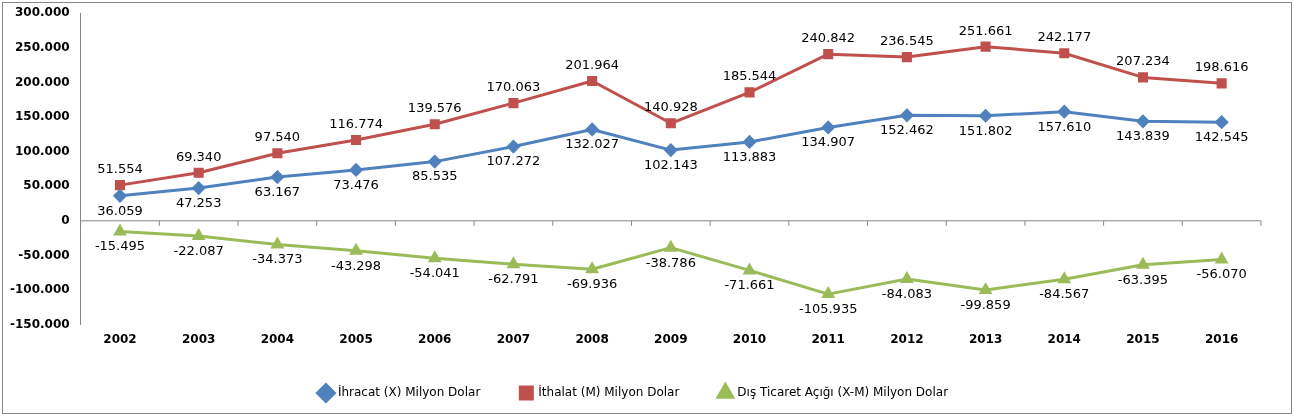  Describe the element at coordinates (42, 46) in the screenshot. I see `y-tick-label: 250.000` at that location.